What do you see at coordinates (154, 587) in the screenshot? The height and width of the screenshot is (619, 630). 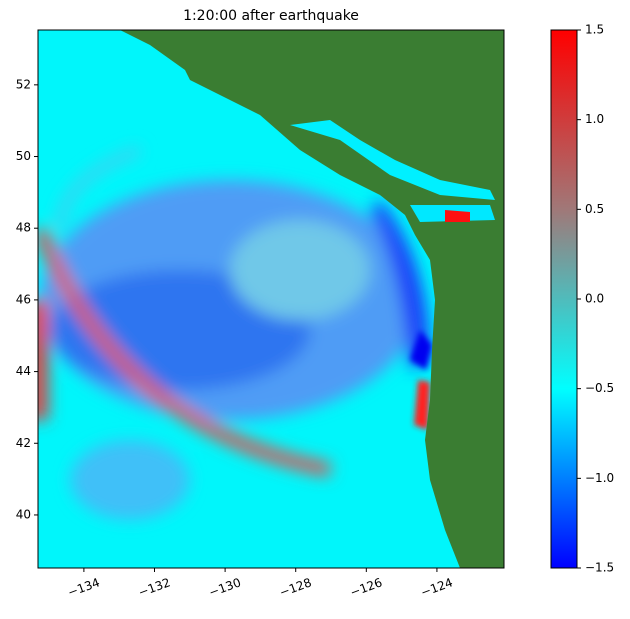 I see `x-tick-label: −132` at bounding box center [154, 587].